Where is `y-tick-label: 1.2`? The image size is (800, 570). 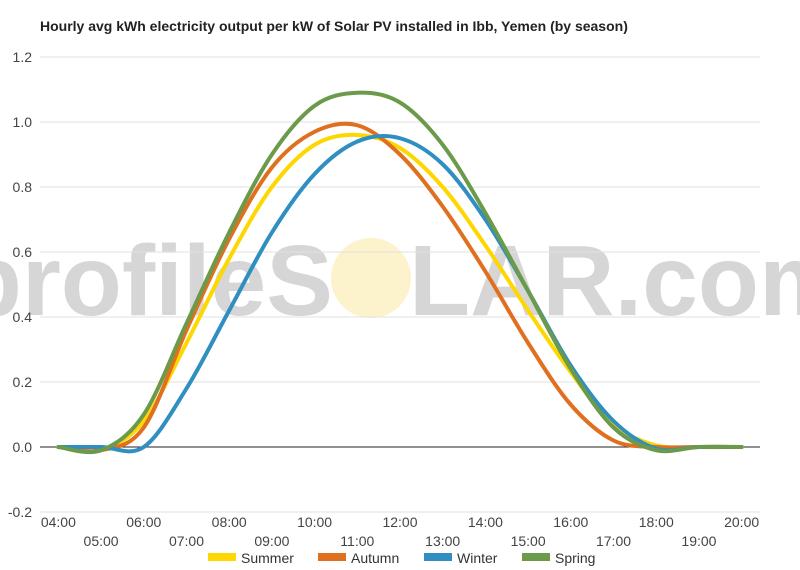 y-tick-label: 1.2 is located at coordinates (23, 57).